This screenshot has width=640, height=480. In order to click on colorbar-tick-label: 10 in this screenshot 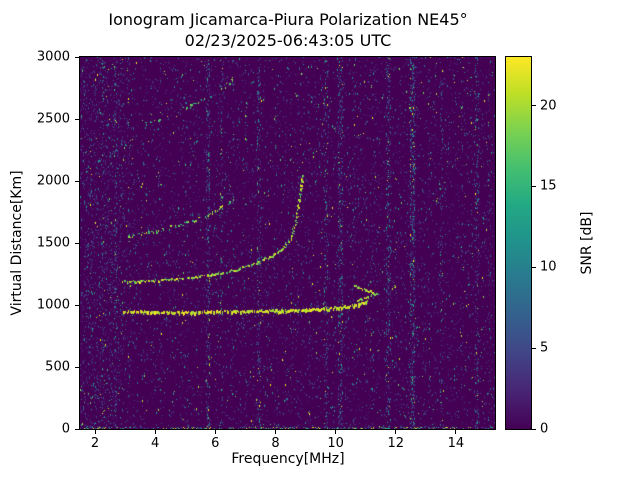, I will do `click(548, 267)`.